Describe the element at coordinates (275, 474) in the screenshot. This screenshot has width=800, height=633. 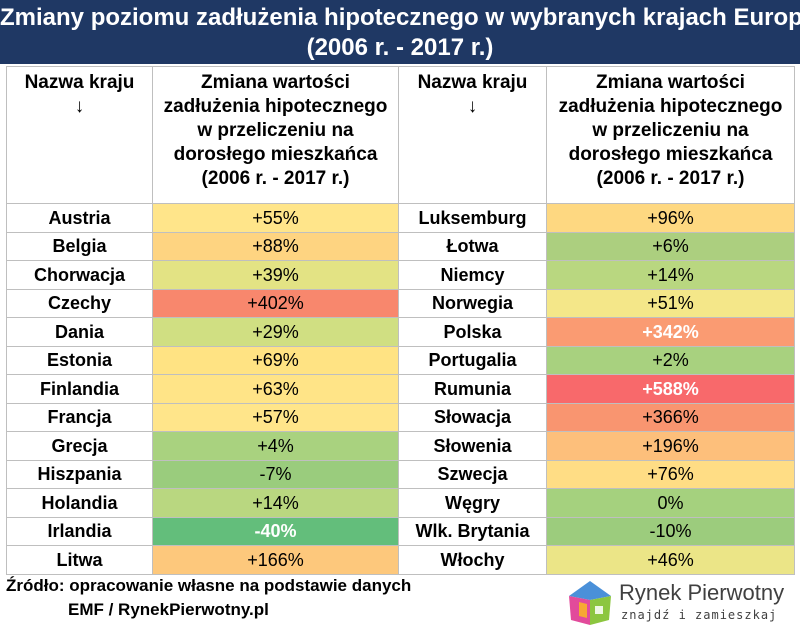
I see `left-value-cell: -7%` at that location.